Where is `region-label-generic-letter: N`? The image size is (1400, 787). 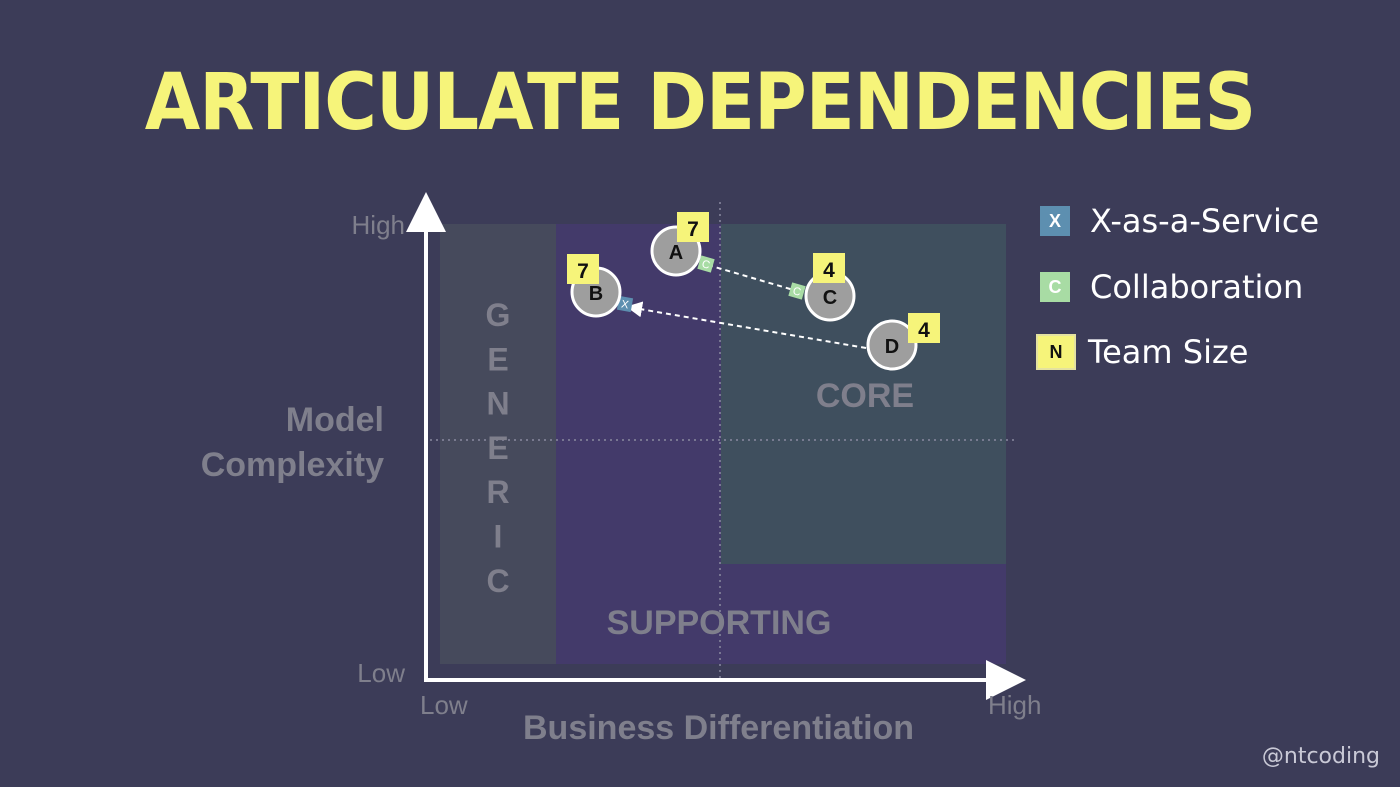
region-label-generic-letter: N is located at coordinates (497, 404).